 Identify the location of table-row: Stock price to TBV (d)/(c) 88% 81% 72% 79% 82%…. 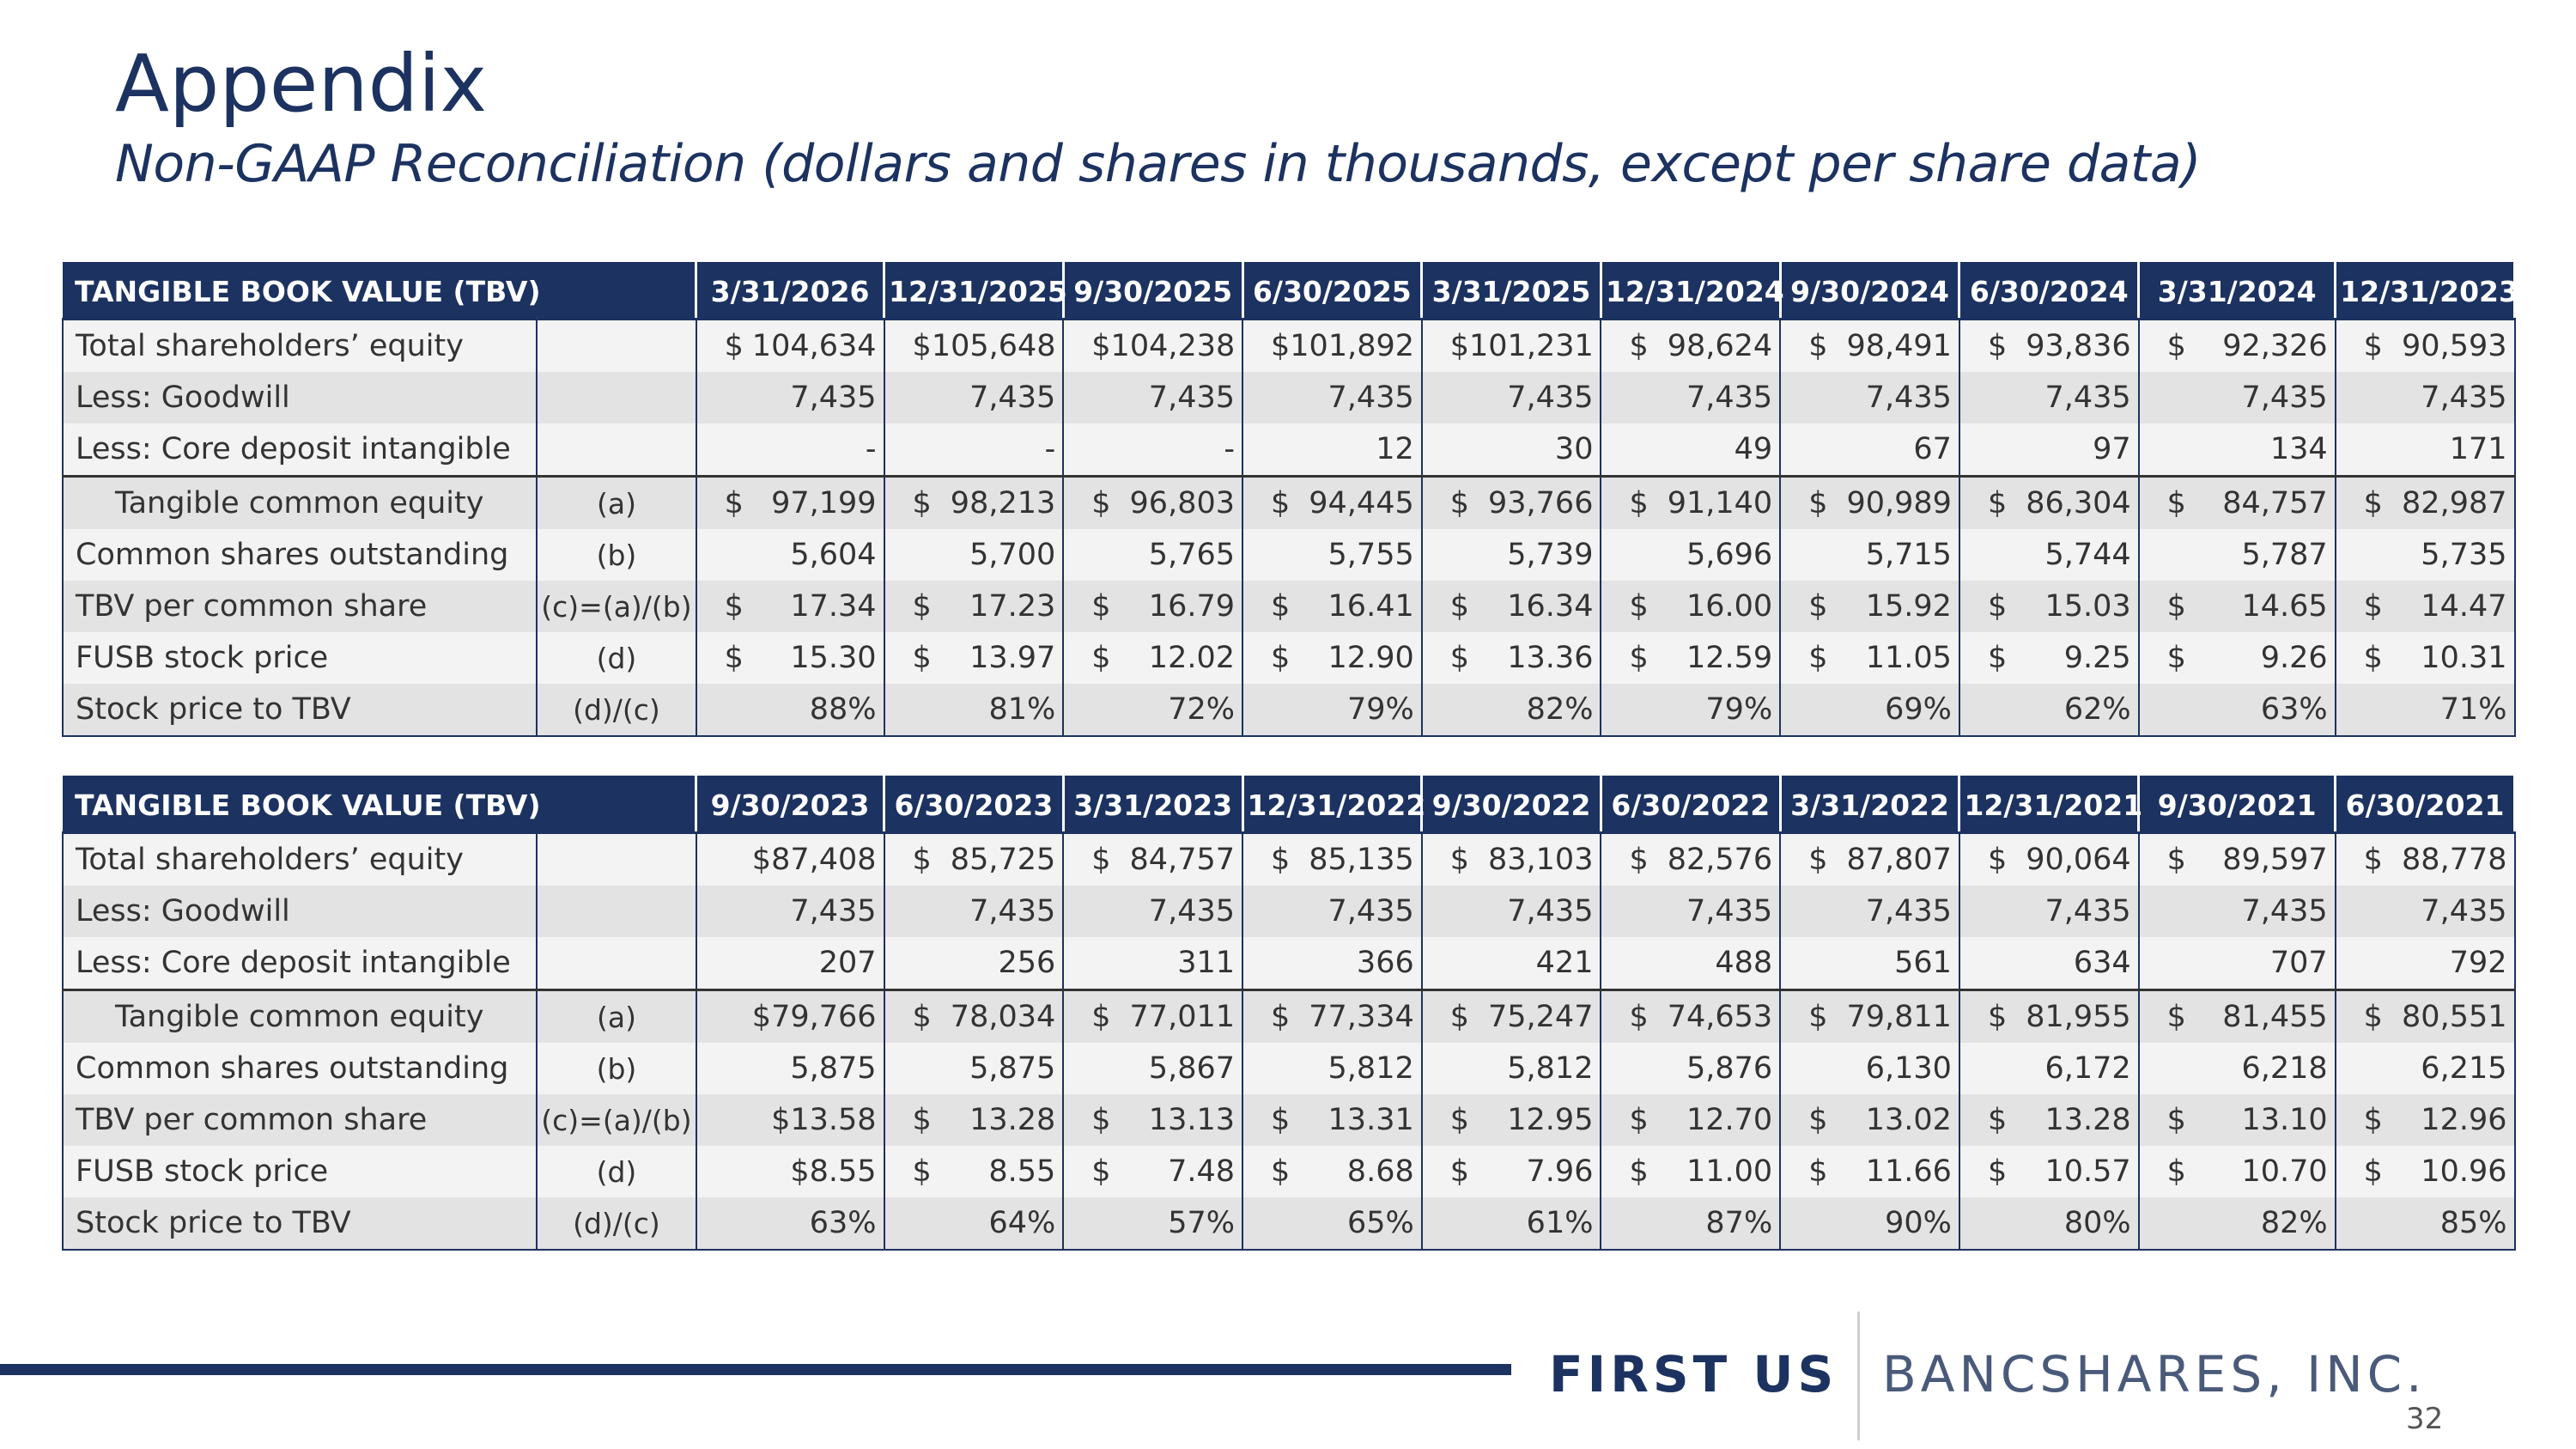
(1288, 710).